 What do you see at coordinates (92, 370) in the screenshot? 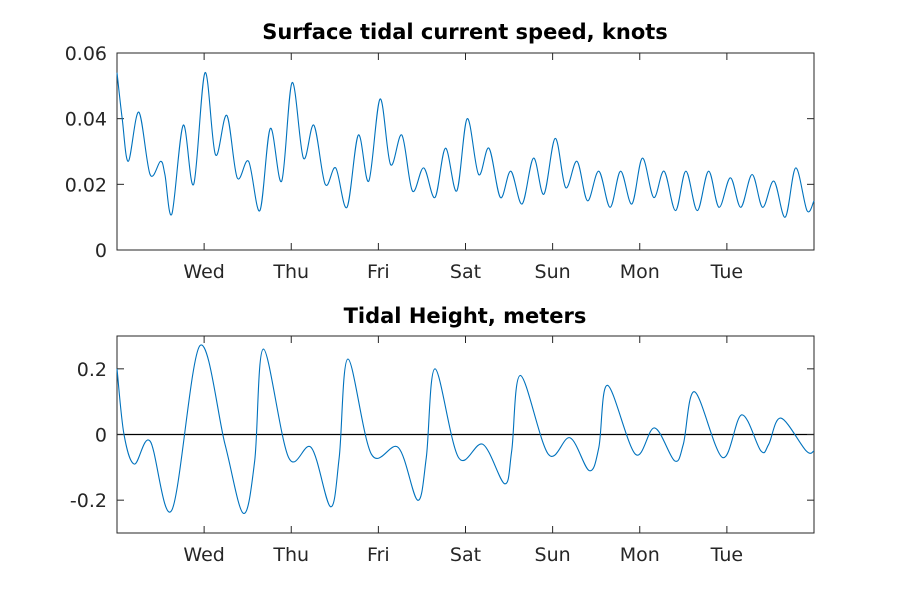
I see `y-tick-label: 0.2` at bounding box center [92, 370].